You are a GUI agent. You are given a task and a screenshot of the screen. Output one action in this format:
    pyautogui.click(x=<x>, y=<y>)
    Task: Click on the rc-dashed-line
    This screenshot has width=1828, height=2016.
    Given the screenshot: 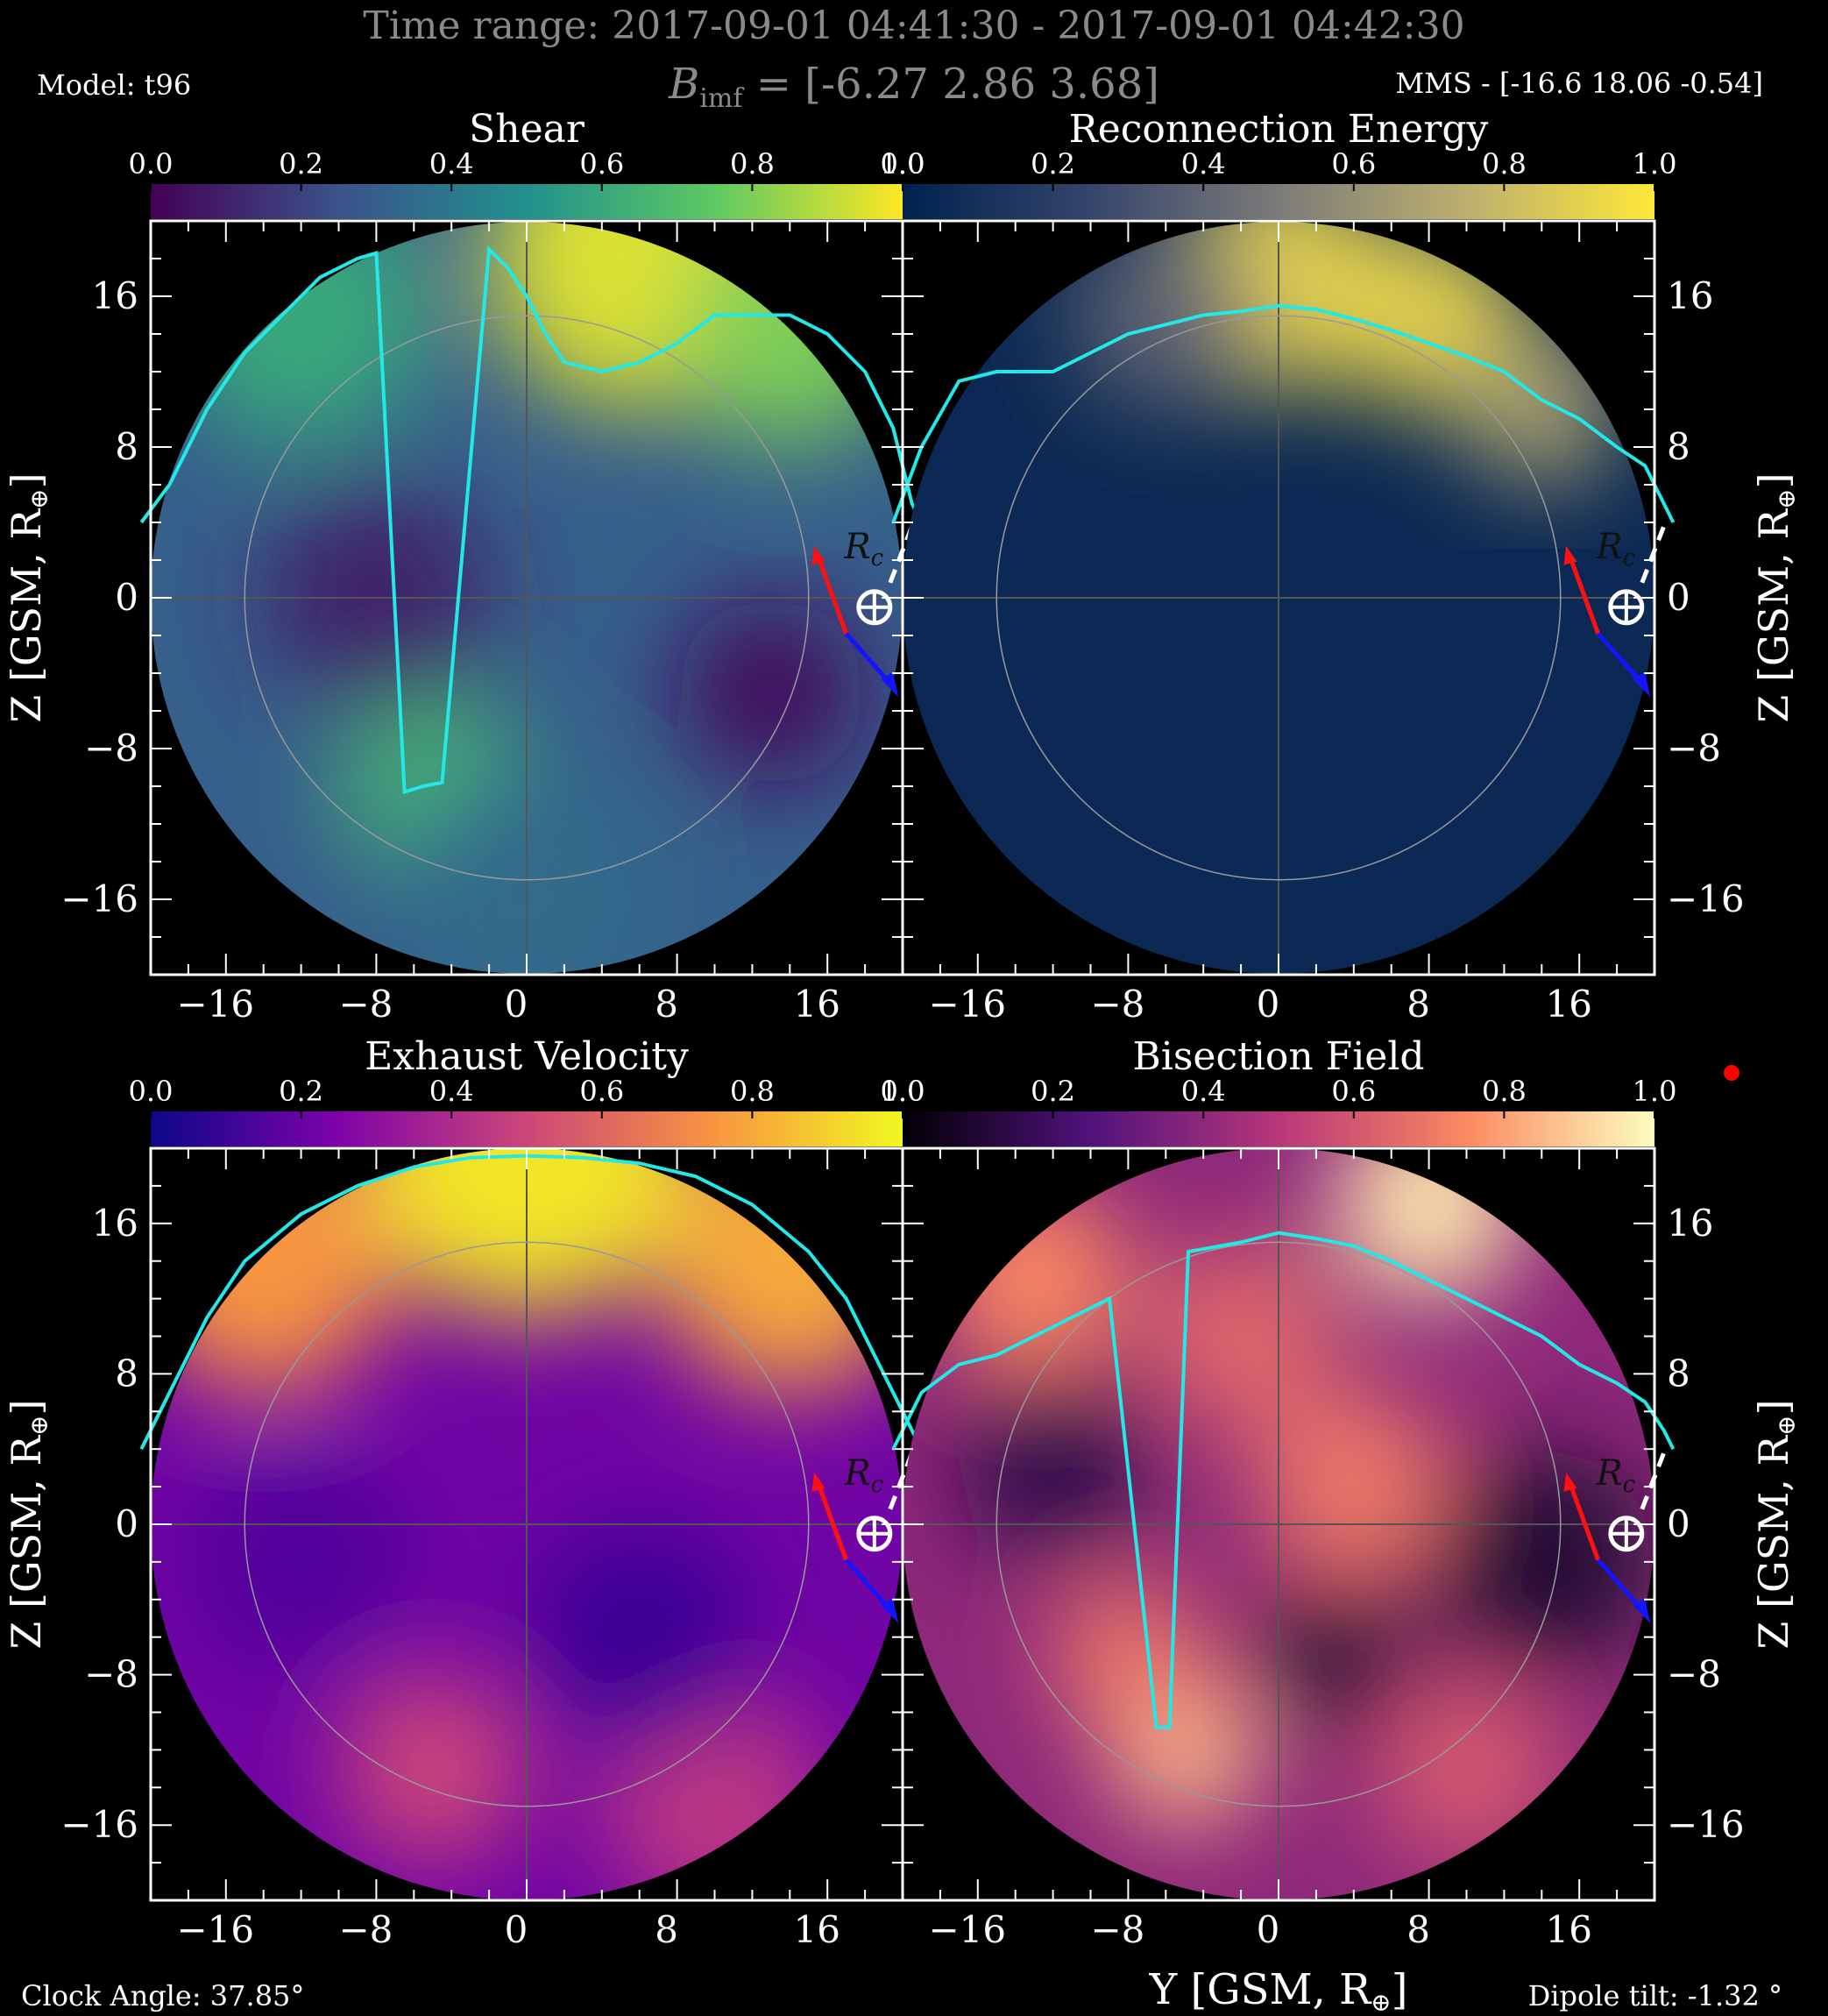 What is the action you would take?
    pyautogui.click(x=1654, y=554)
    